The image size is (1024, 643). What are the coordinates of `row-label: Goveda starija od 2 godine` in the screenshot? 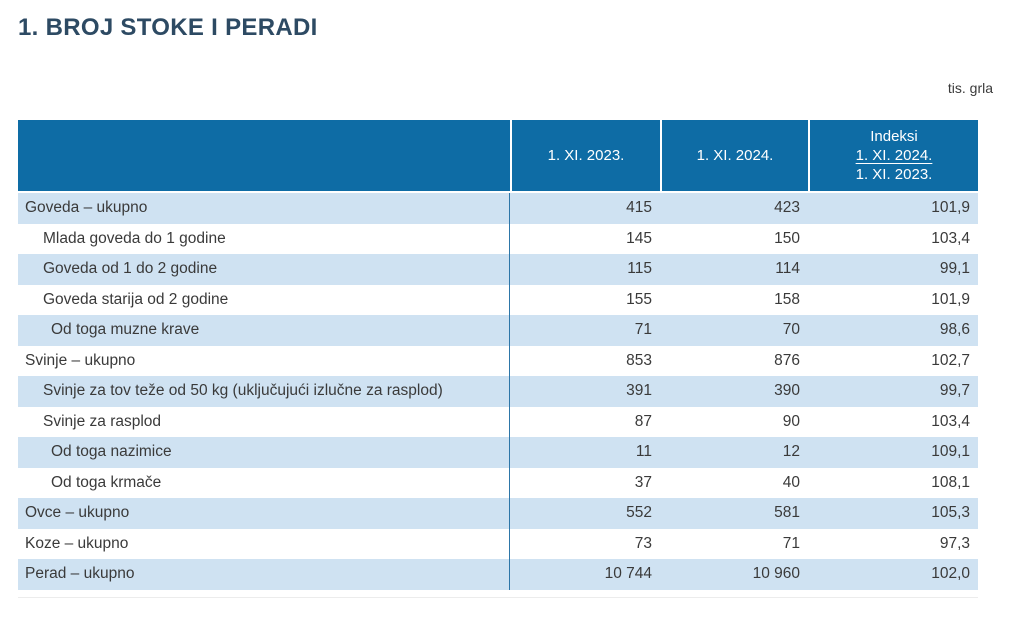 It's located at (264, 299).